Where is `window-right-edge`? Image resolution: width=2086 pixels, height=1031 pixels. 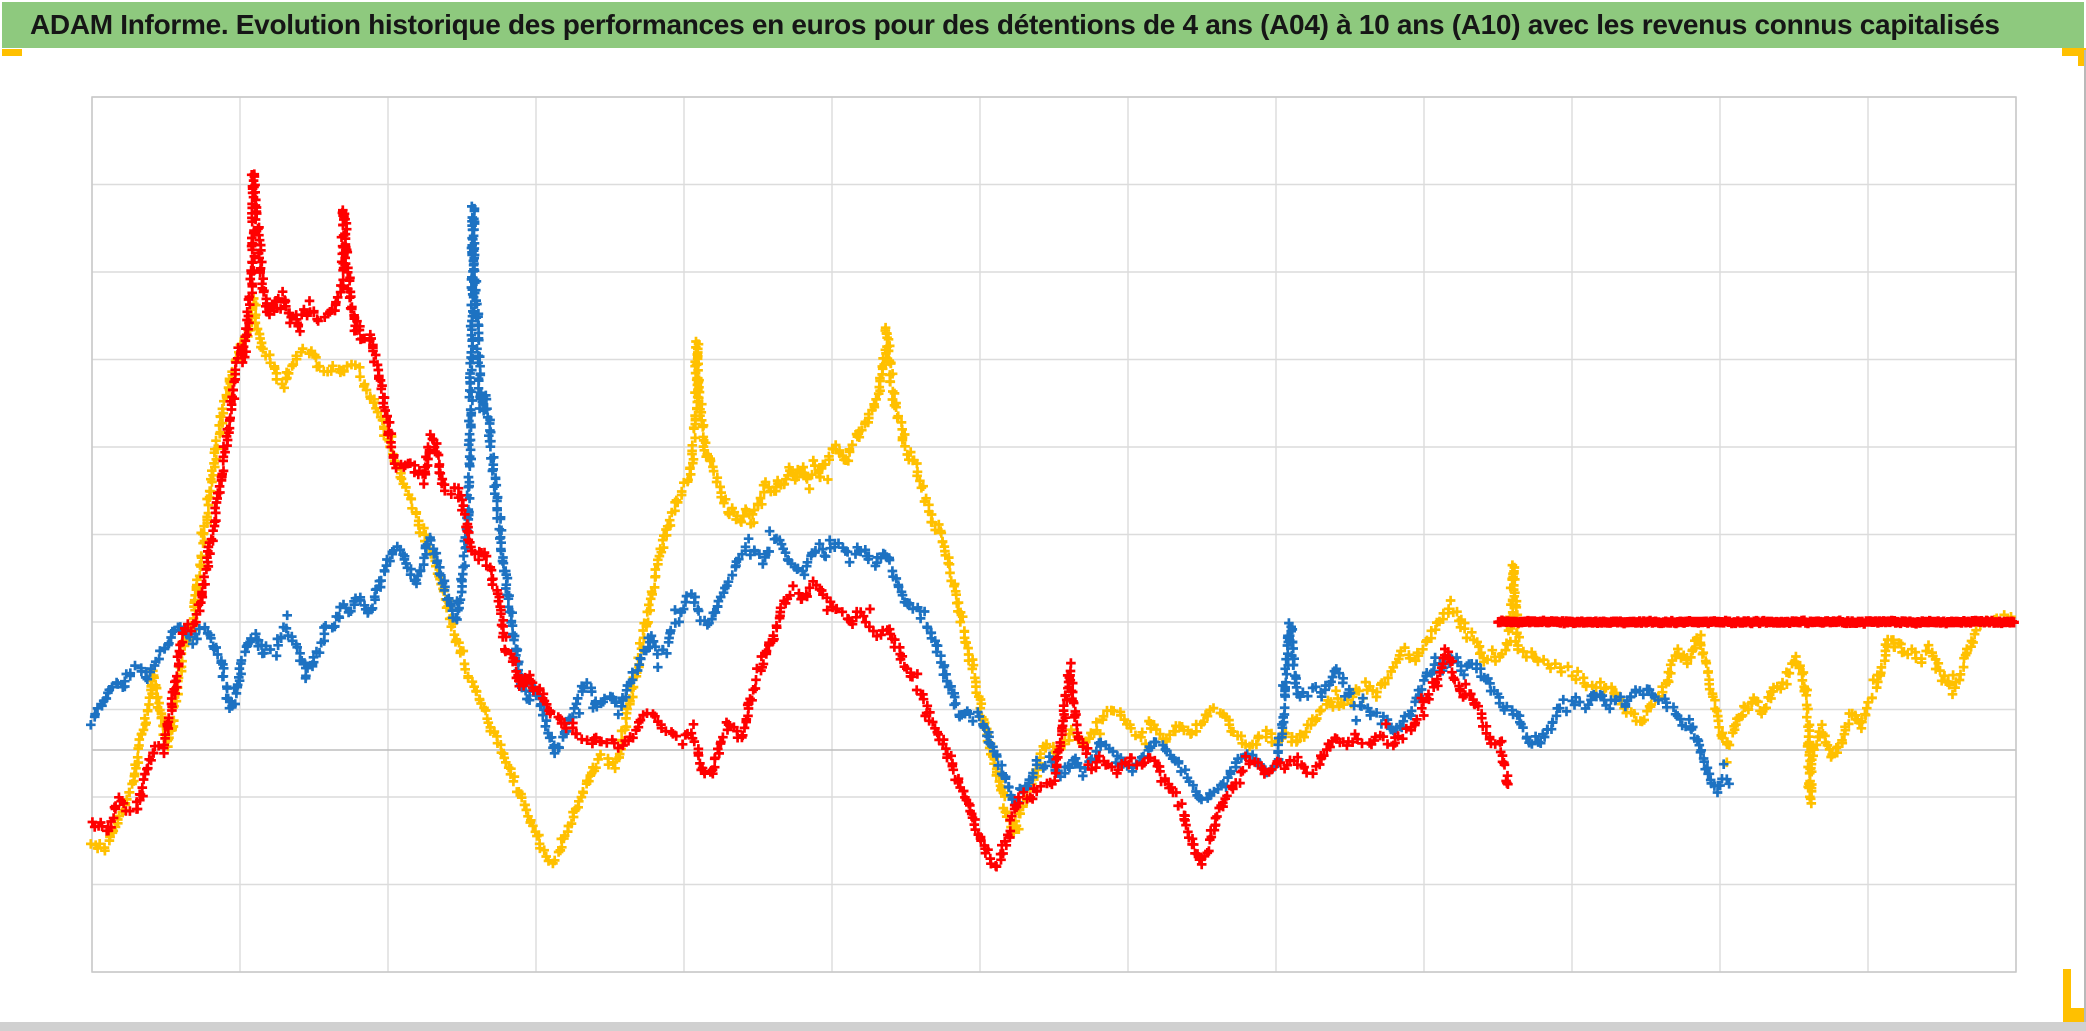
window-right-edge is located at coordinates (2085, 540).